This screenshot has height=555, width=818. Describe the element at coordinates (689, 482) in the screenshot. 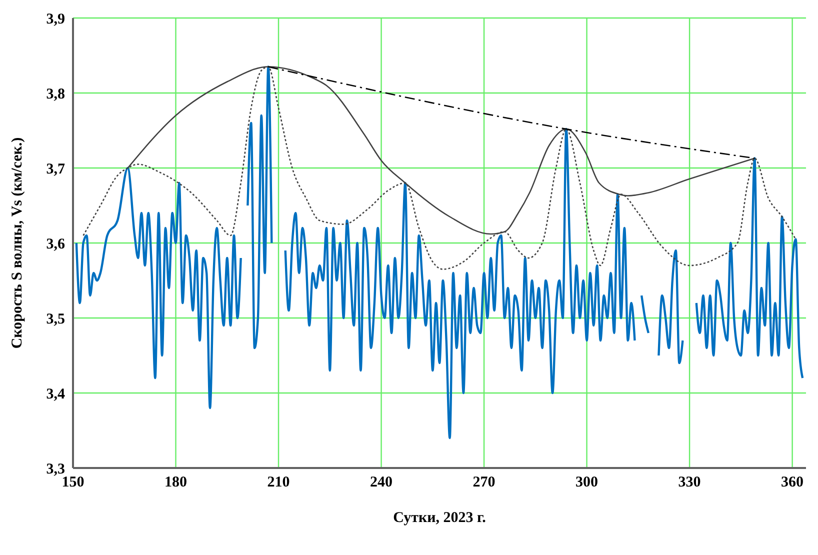

I see `x-tick-label: 330` at that location.